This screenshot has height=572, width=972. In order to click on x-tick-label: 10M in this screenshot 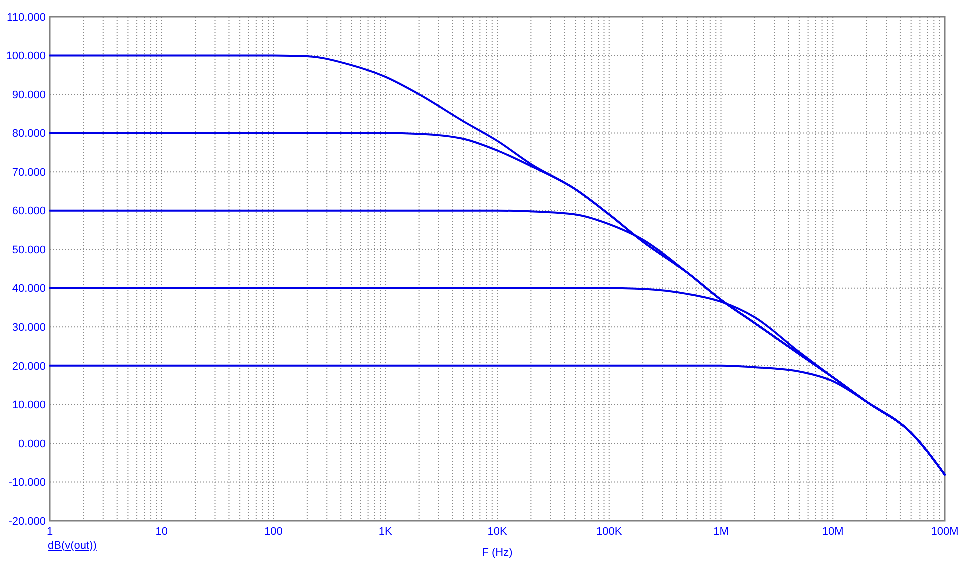, I will do `click(833, 532)`.